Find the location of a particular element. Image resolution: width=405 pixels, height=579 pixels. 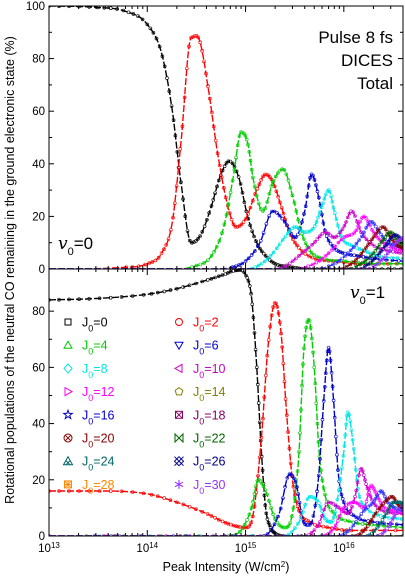

series-line-top-j016 is located at coordinates (226, 244).